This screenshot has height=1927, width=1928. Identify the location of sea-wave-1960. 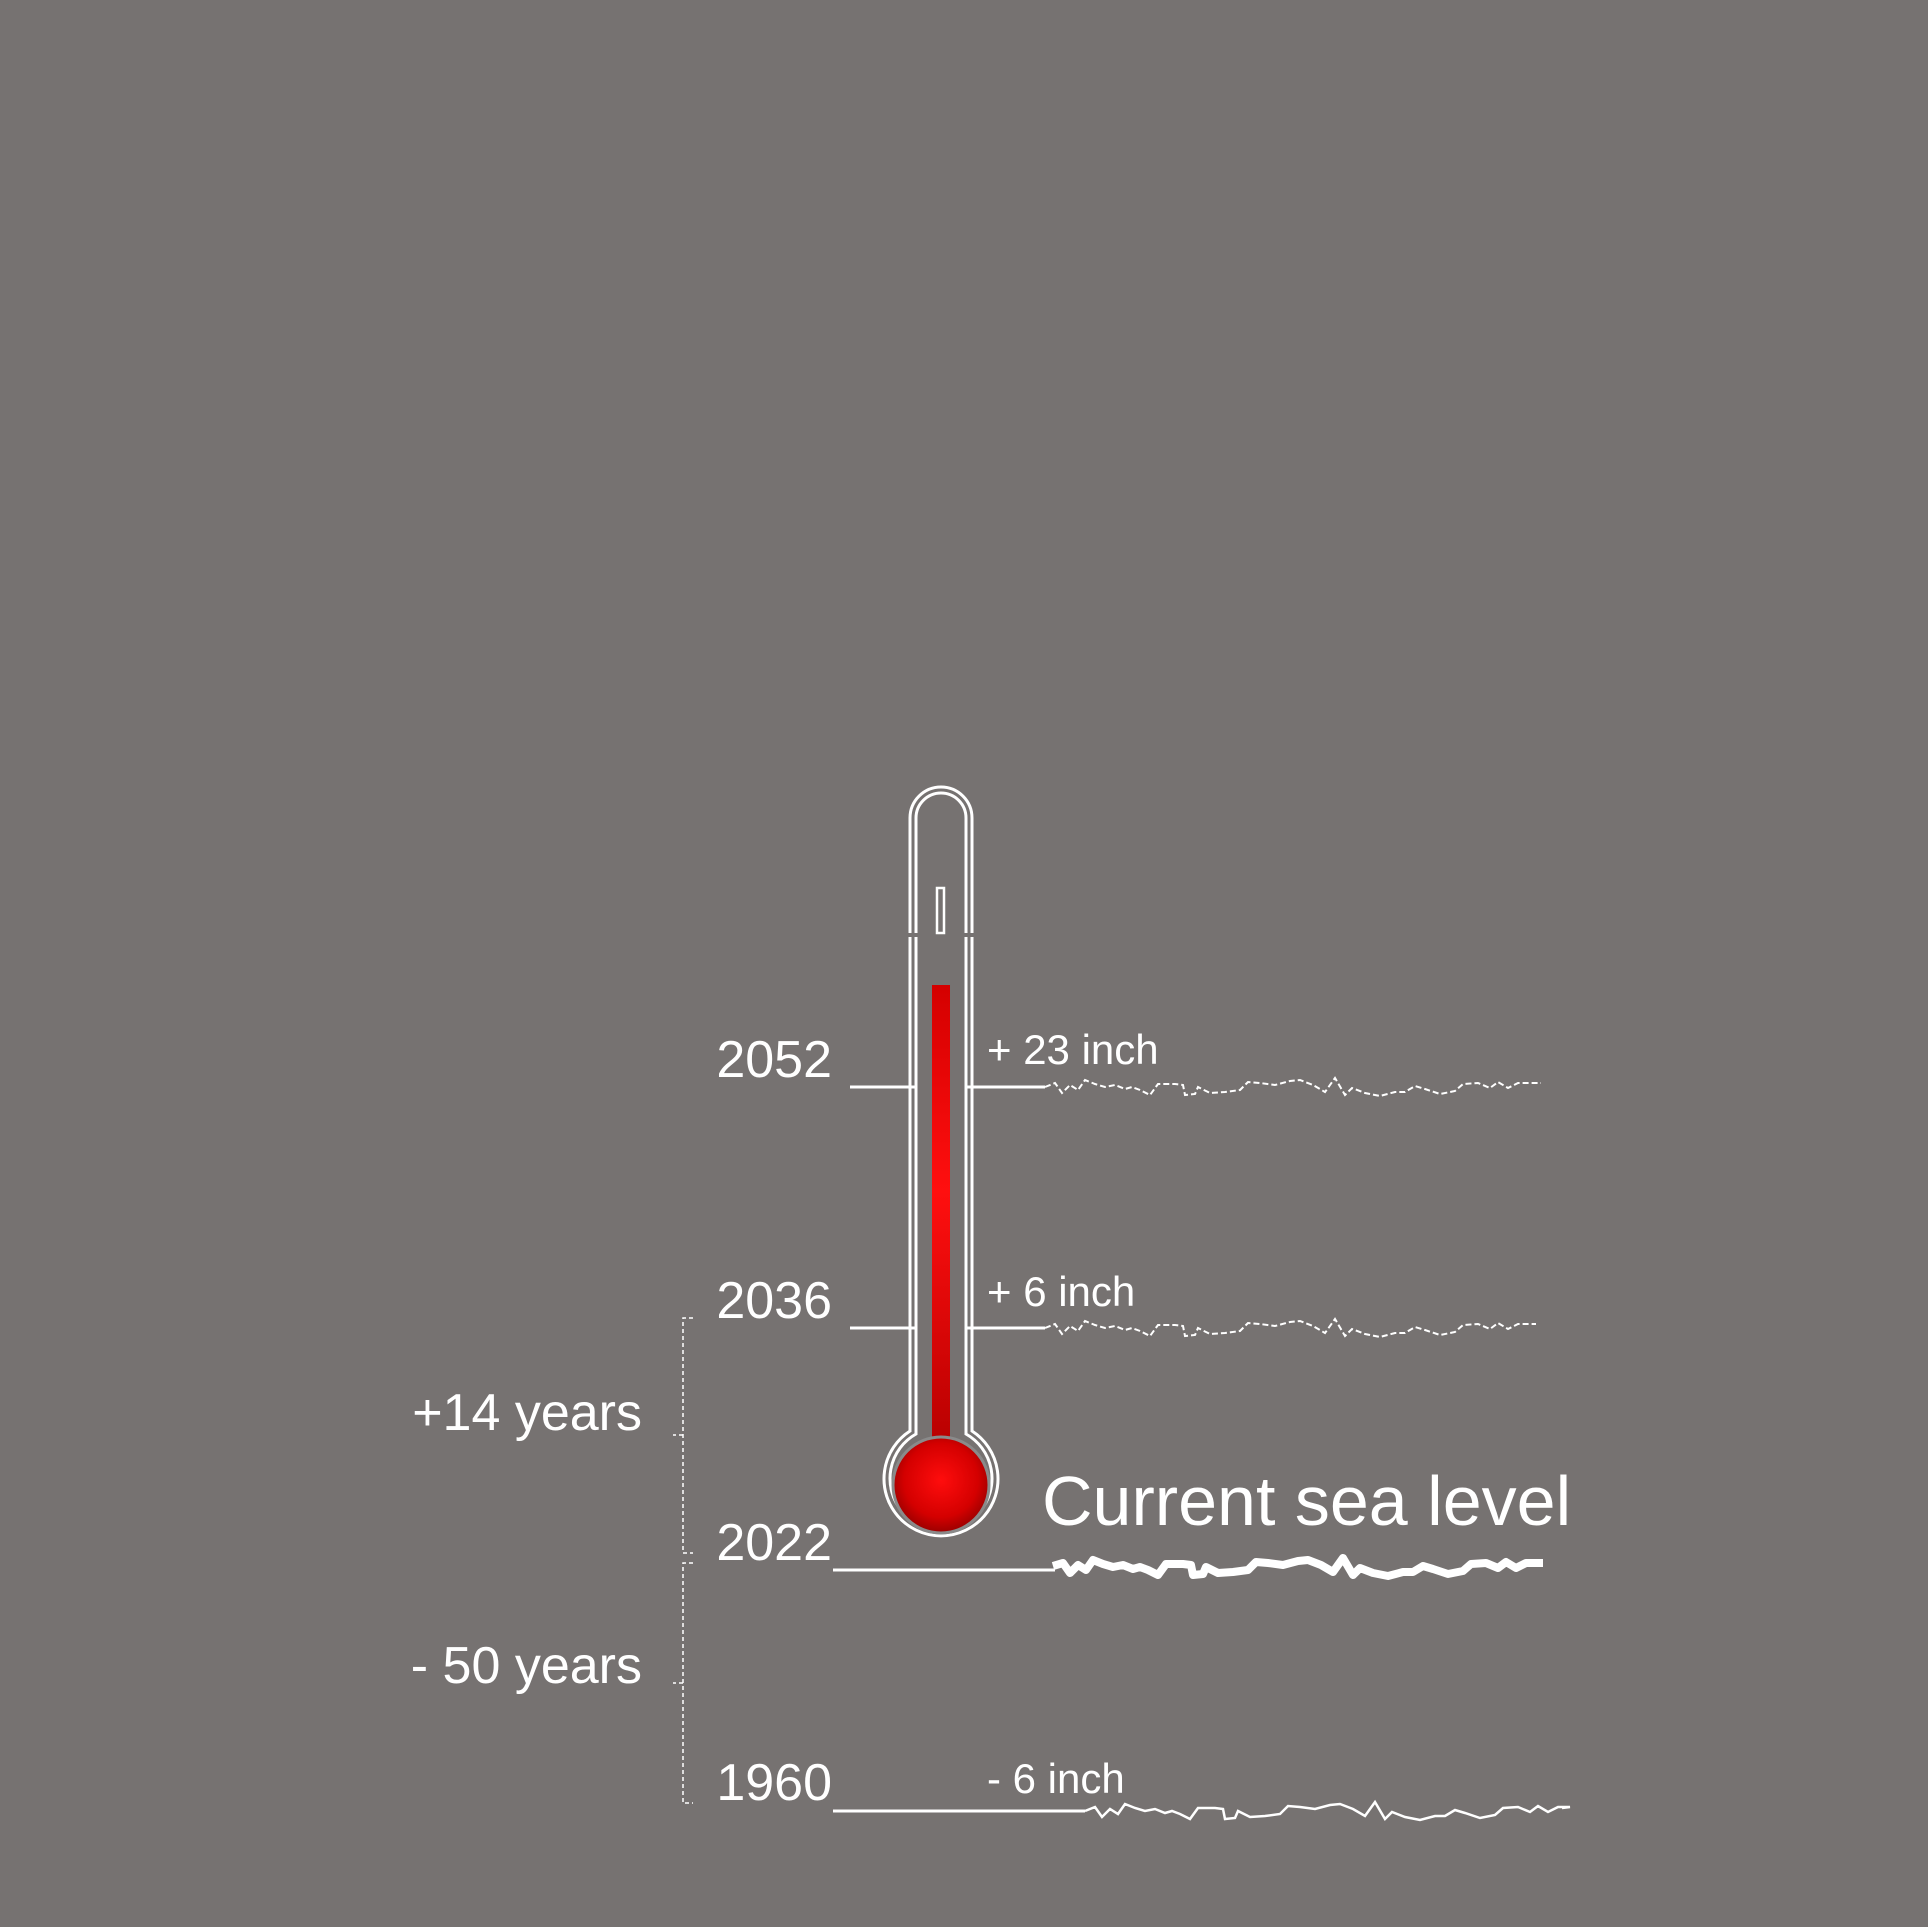
(1327, 1810).